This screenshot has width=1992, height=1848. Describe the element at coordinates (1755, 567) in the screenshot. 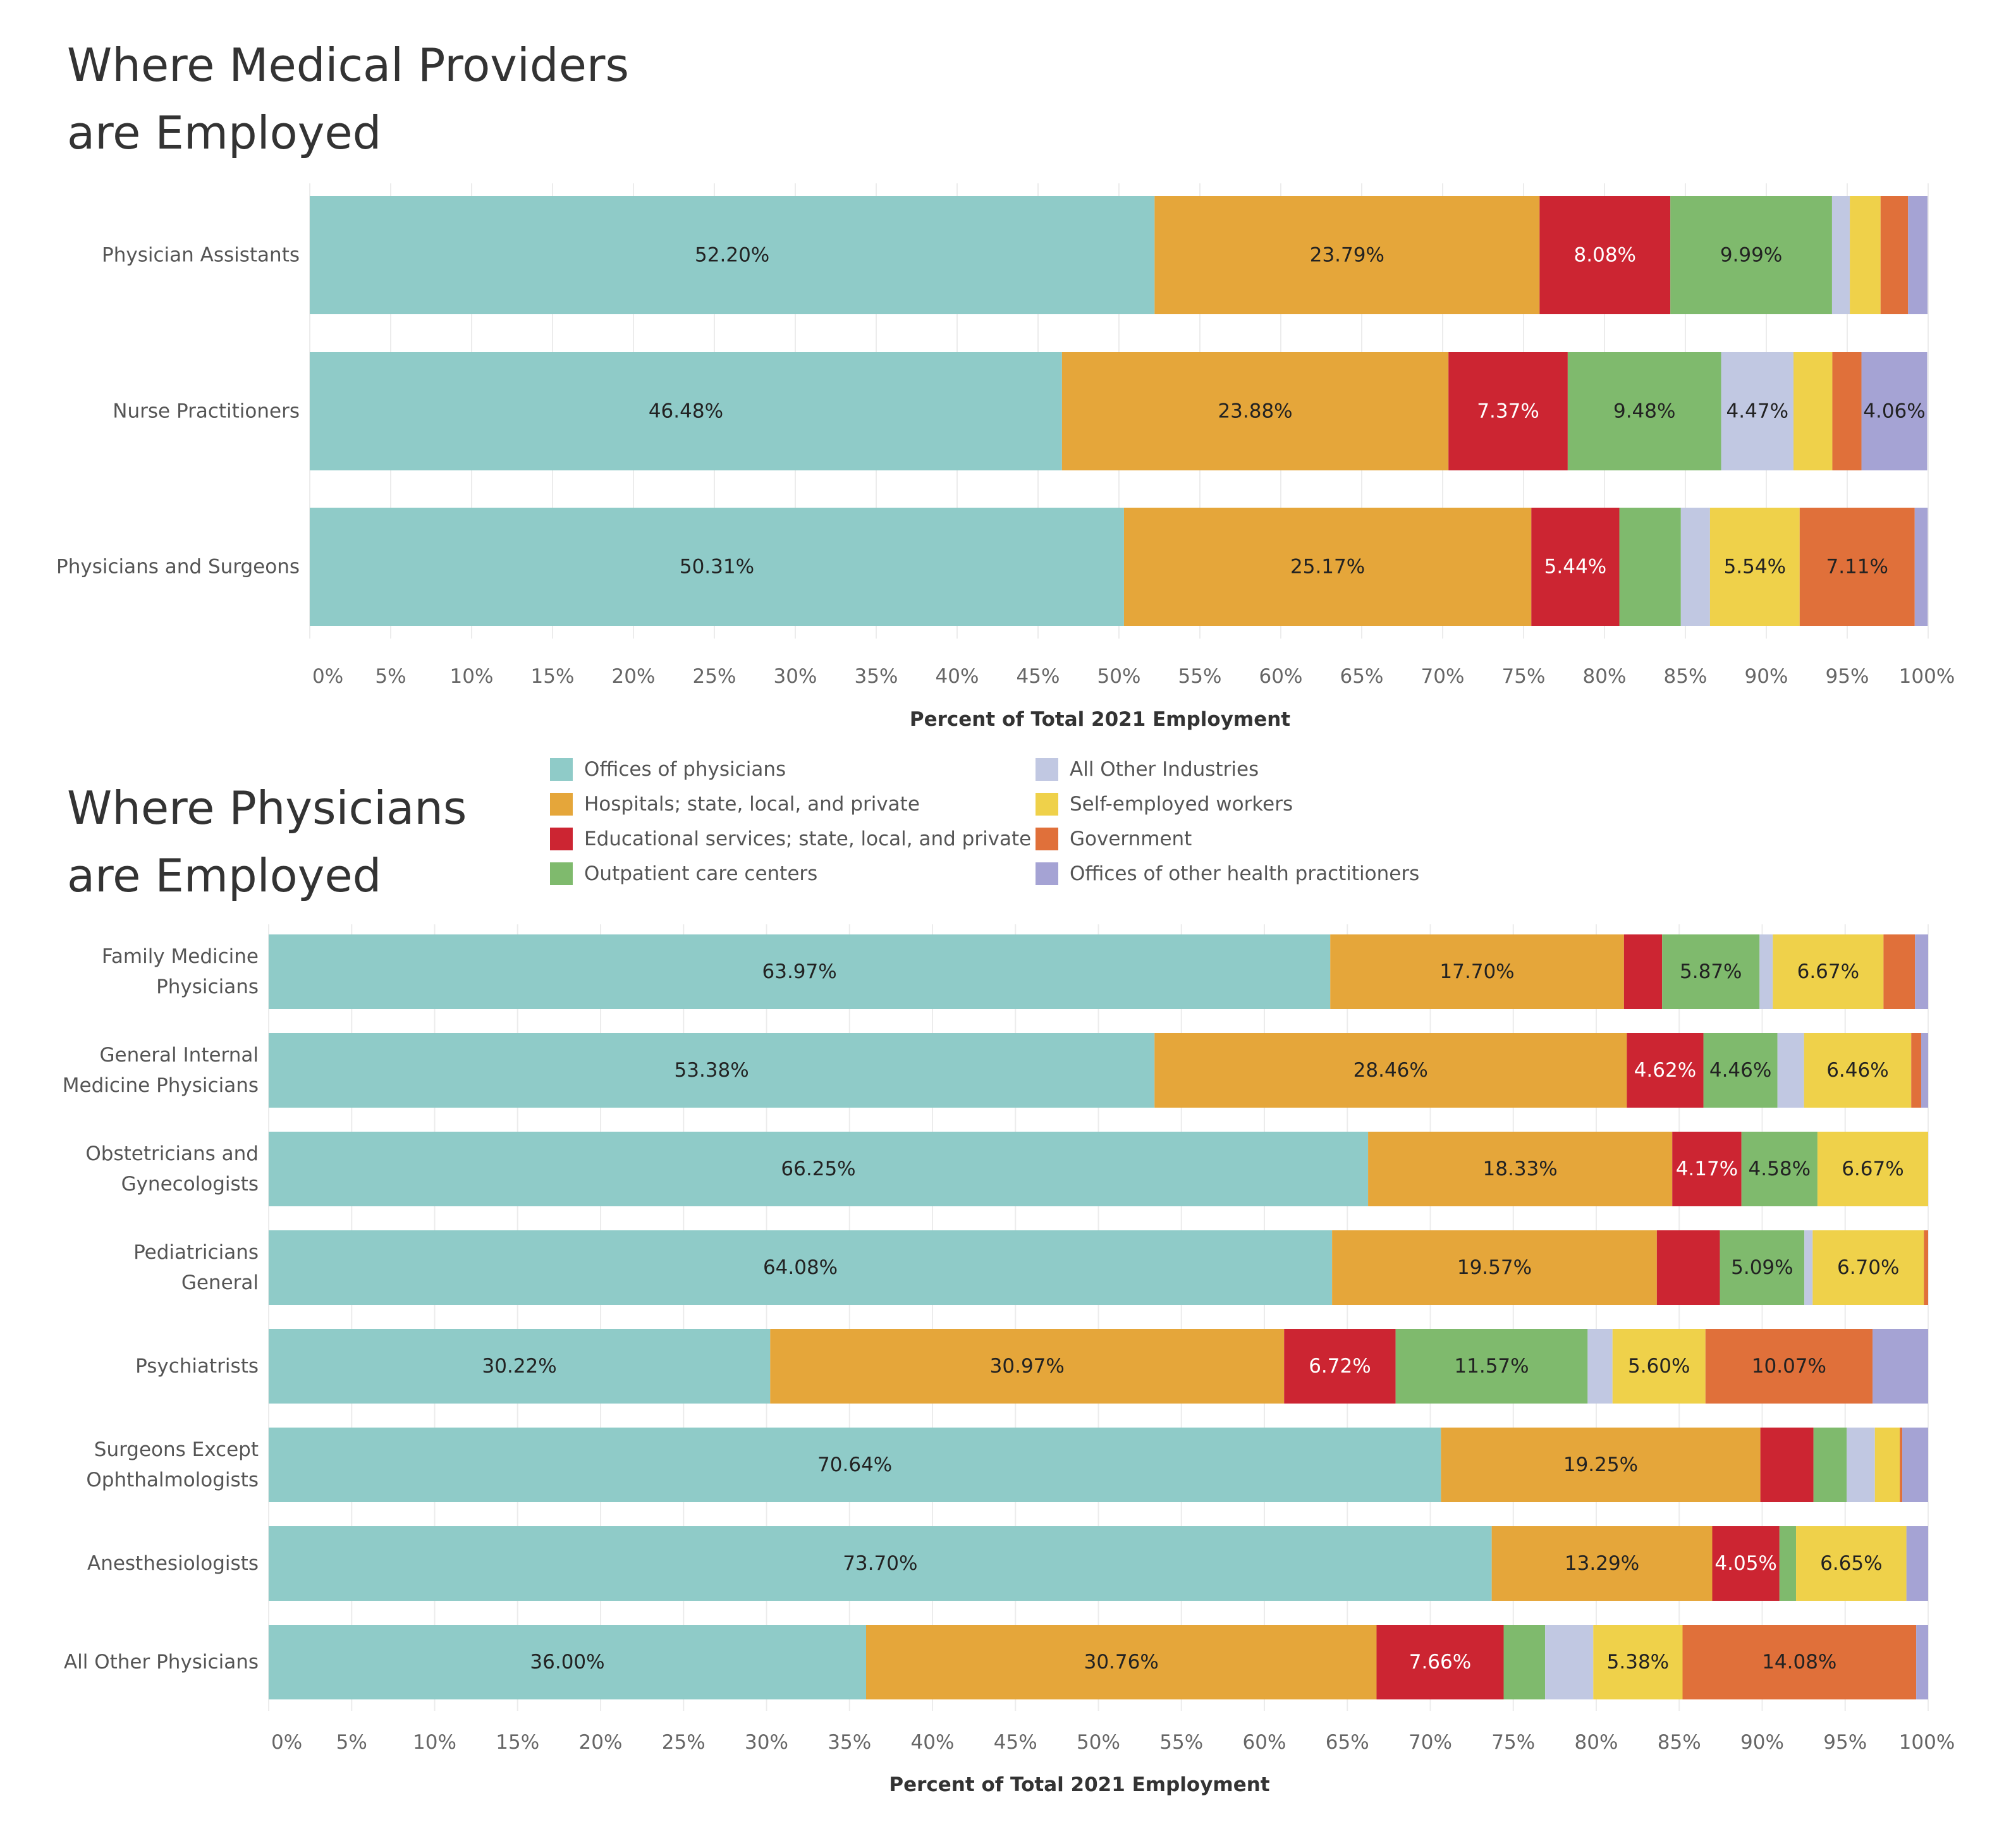

I see `bar-data-label: 5.54%` at that location.